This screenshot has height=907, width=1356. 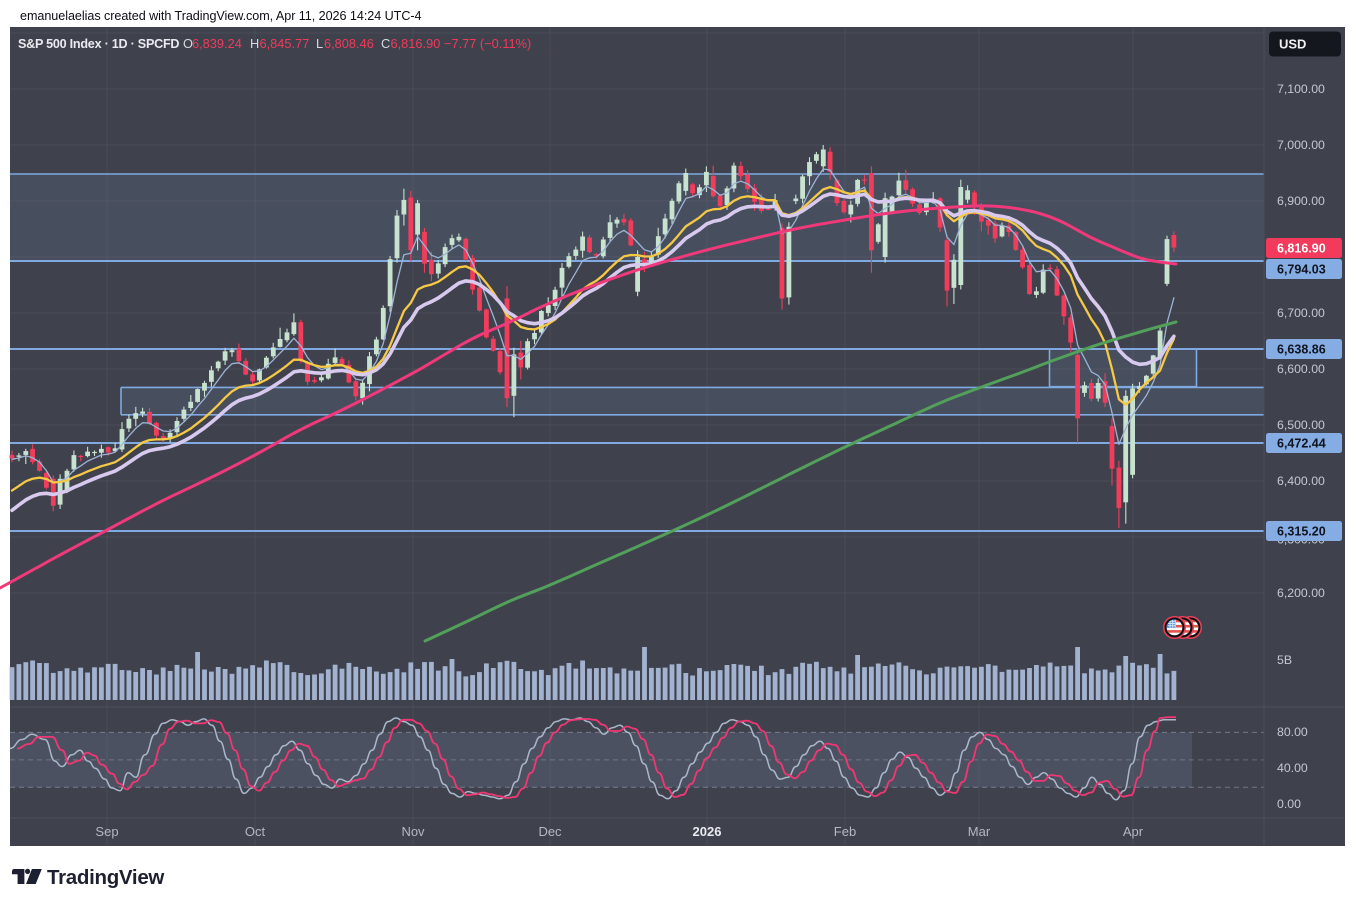 What do you see at coordinates (1301, 201) in the screenshot?
I see `svg-text: 6,900.00` at bounding box center [1301, 201].